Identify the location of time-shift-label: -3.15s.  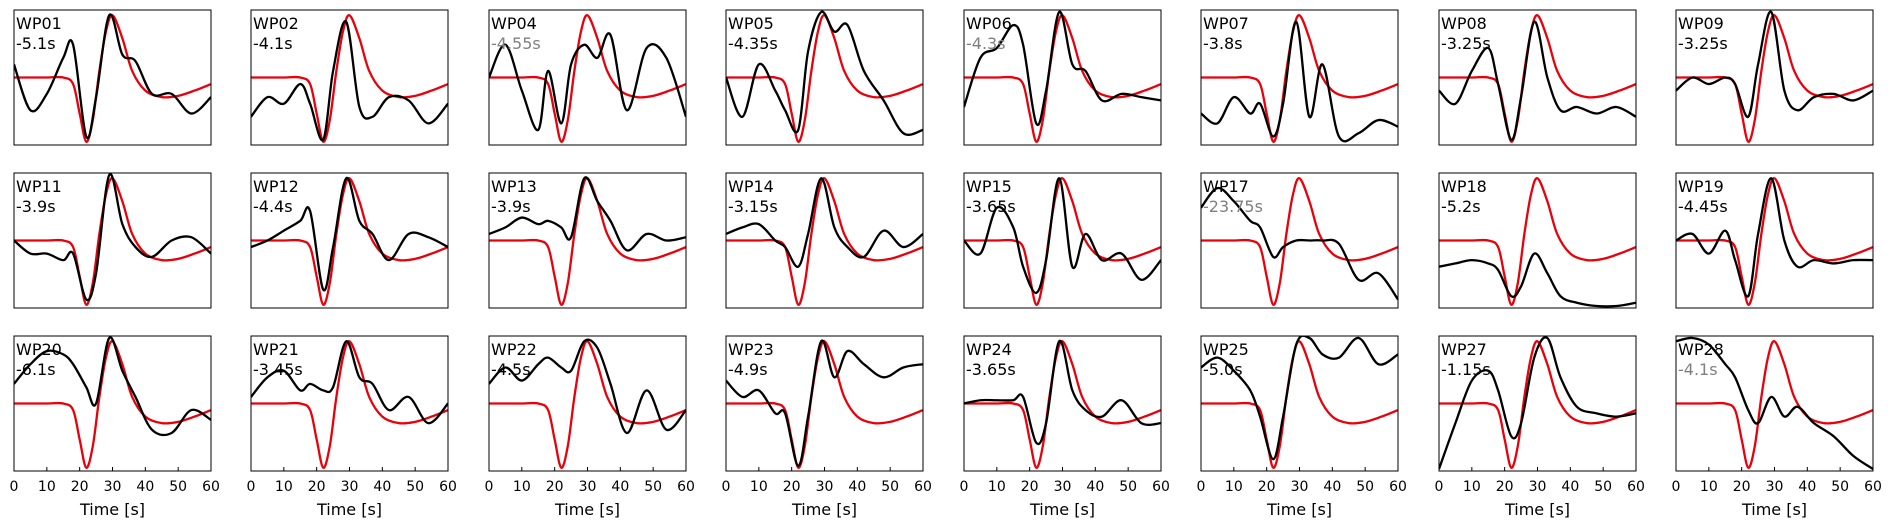
(753, 206).